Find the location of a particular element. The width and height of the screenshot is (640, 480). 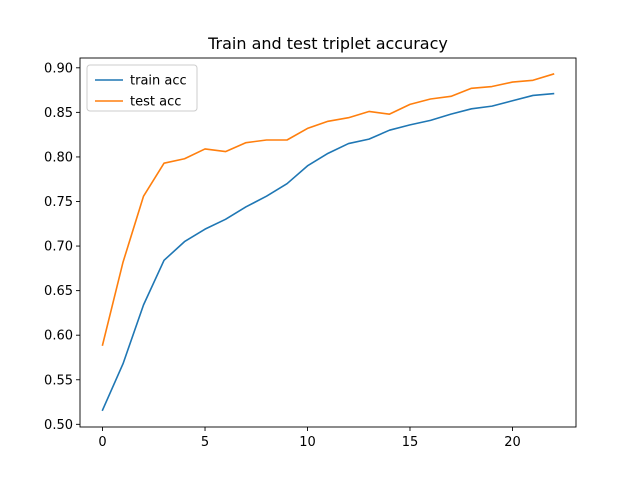

chart-title: Train and test triplet accuracy is located at coordinates (327, 43).